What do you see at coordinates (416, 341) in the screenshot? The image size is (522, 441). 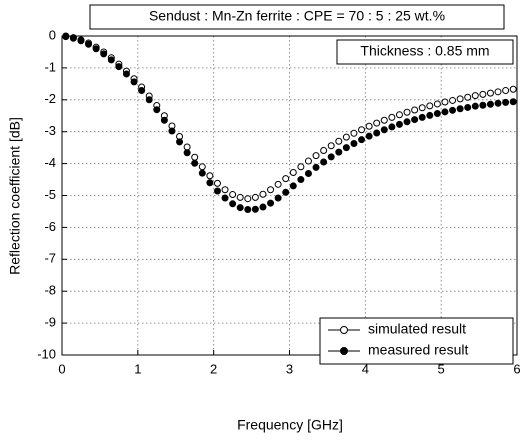 I see `legend-box` at bounding box center [416, 341].